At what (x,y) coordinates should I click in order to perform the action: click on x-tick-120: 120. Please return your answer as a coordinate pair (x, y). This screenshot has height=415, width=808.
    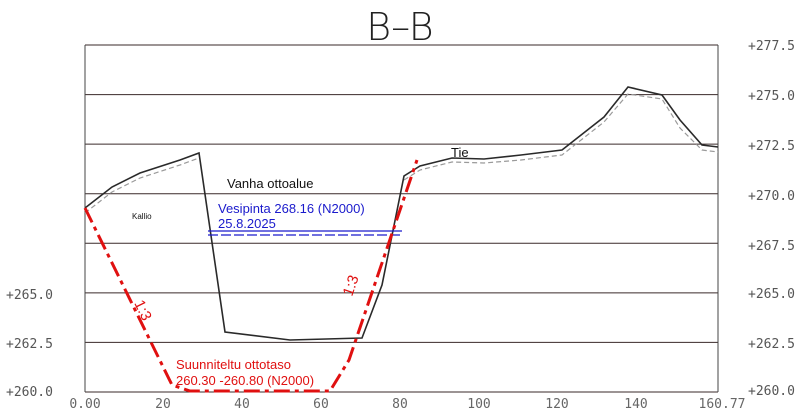
    Looking at the image, I should click on (556, 404).